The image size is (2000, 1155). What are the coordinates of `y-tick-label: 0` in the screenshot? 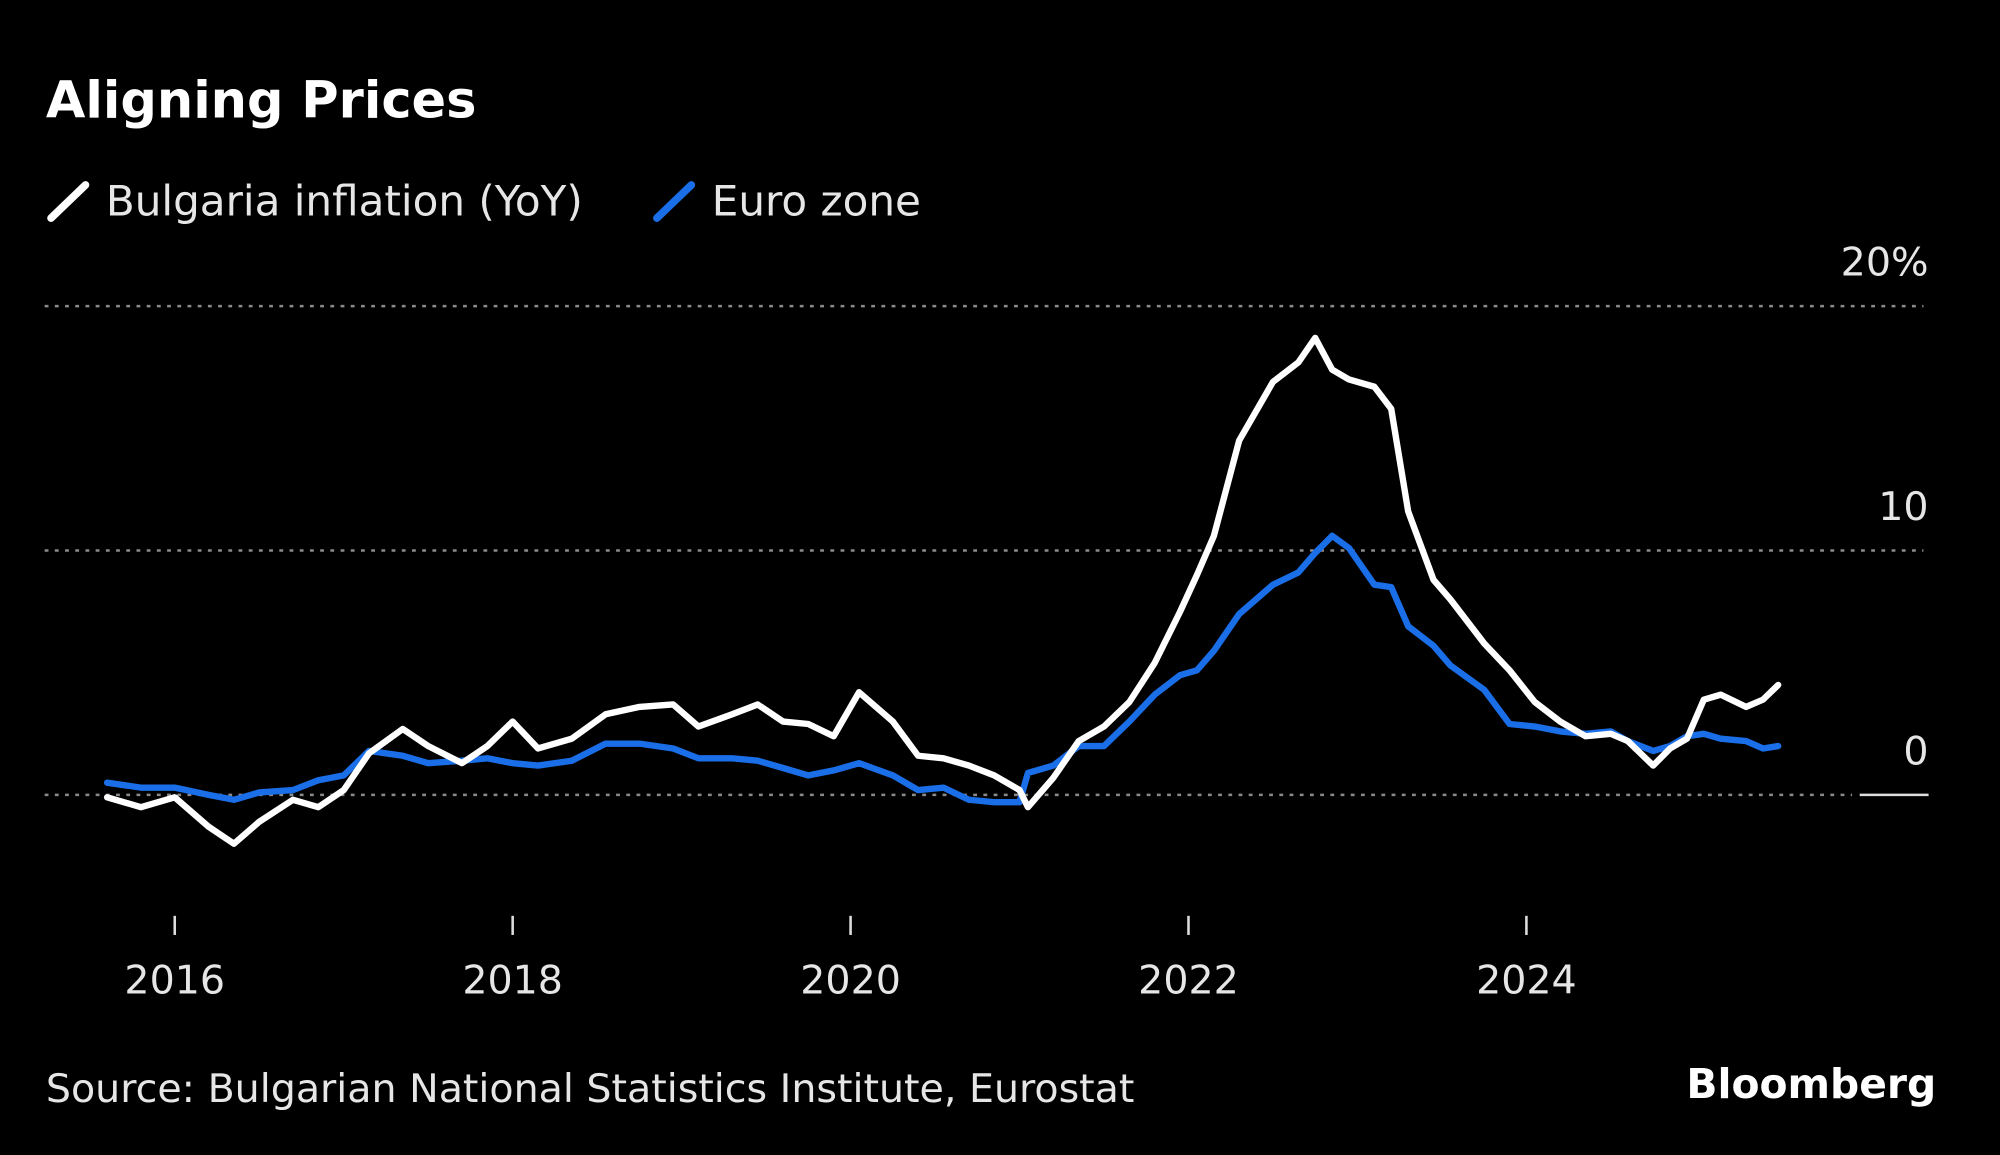 It's located at (1915, 751).